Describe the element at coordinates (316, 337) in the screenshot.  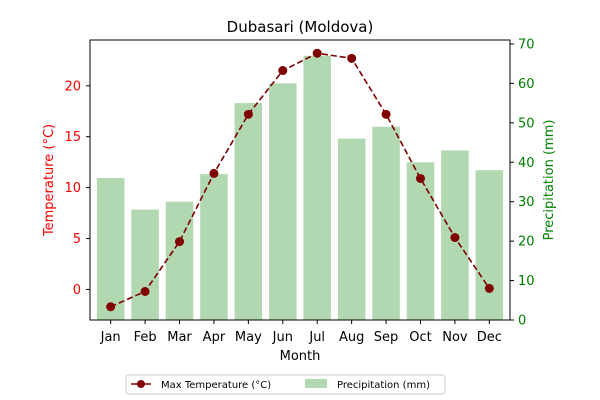
I see `x-tick-label: Jul` at that location.